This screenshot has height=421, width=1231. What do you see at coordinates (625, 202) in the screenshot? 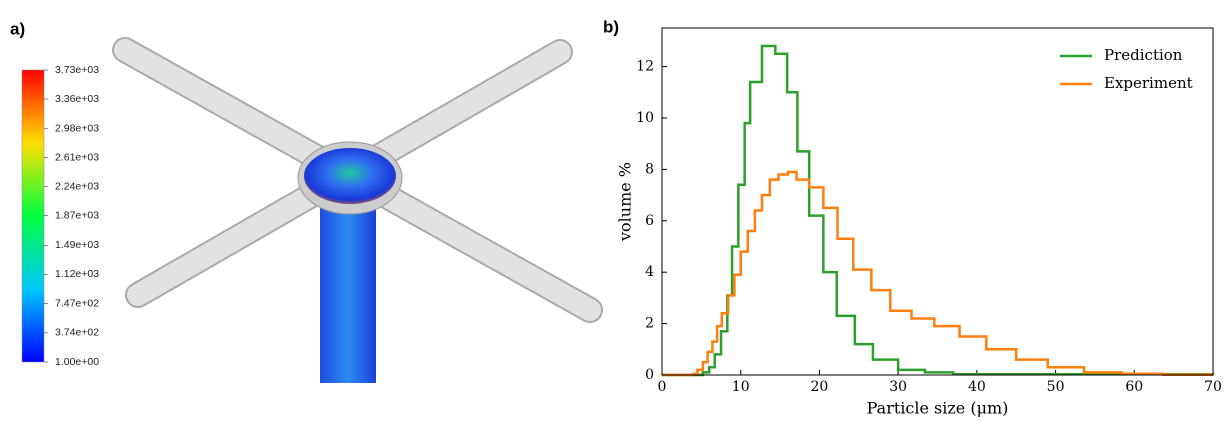
I see `y-axis-label: volume %` at bounding box center [625, 202].